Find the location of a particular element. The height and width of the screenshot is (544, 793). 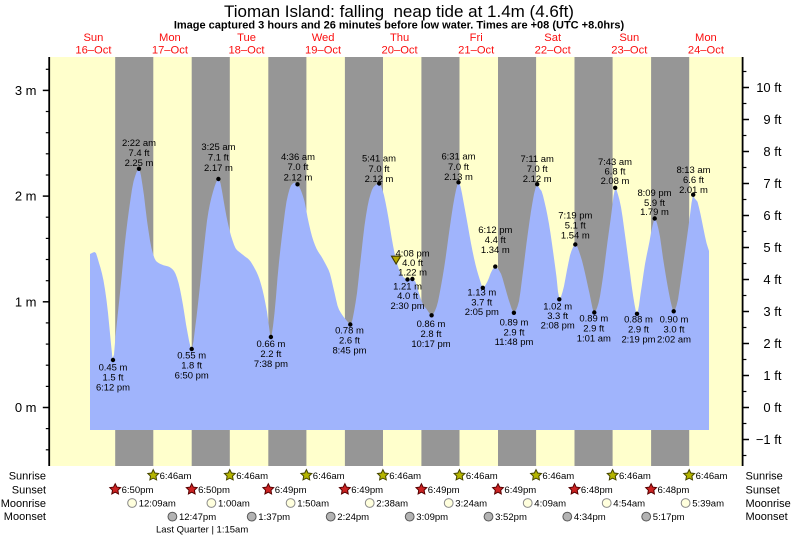

svg-text: 6:12 pm is located at coordinates (495, 230).